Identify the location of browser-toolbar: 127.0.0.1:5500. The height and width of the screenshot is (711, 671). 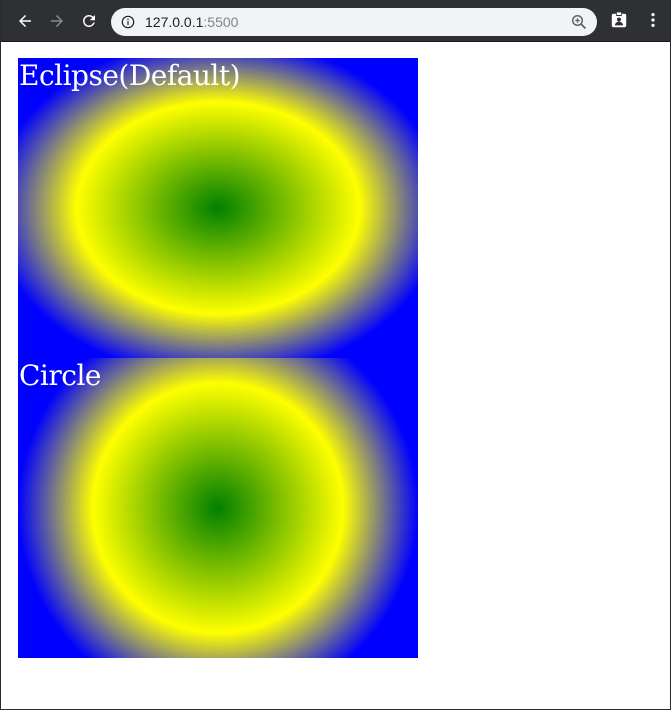
(335, 21).